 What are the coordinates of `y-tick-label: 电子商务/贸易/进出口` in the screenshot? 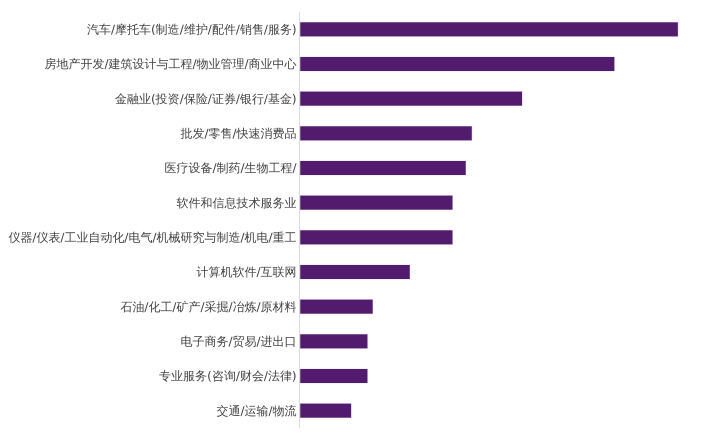 It's located at (238, 341).